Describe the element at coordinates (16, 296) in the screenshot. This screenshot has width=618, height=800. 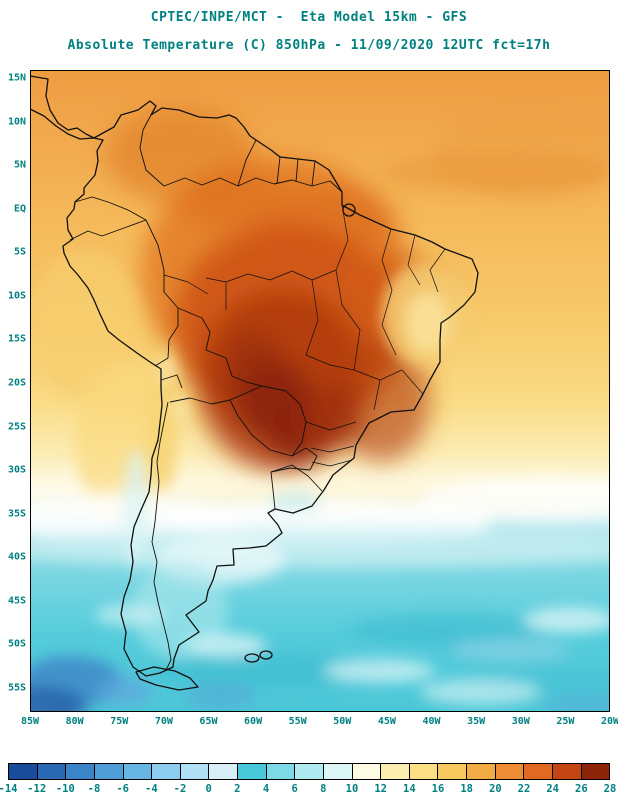
I see `lat-label-10S: 10S` at that location.